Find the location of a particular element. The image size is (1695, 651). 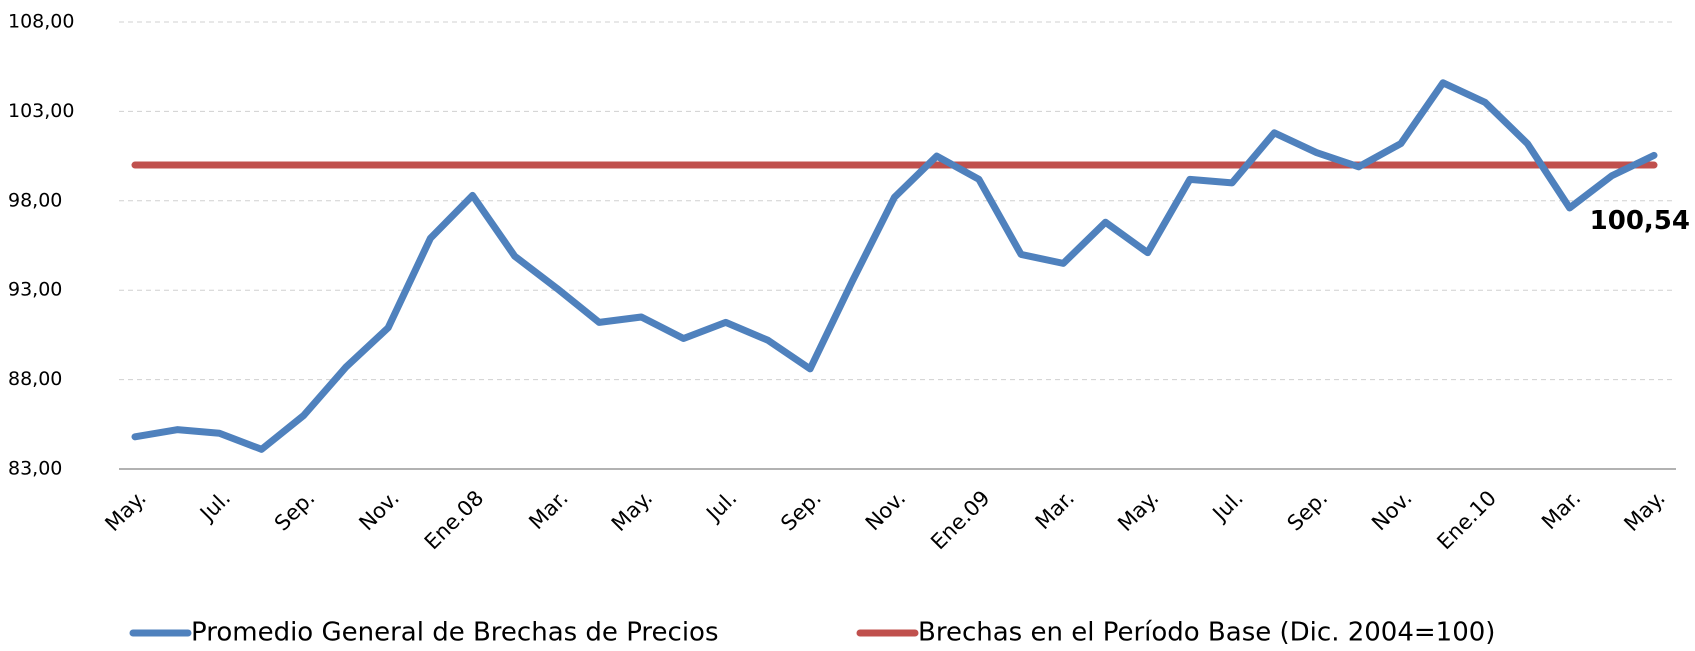

y-tick-label: 98,00 is located at coordinates (35, 200).